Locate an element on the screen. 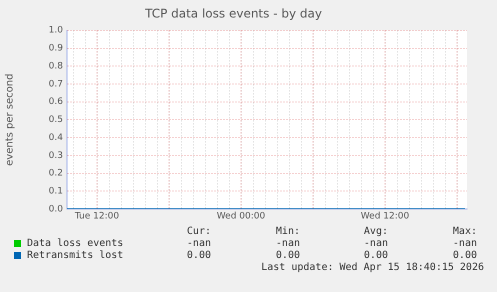 The image size is (497, 292). text: Avg: is located at coordinates (376, 231).